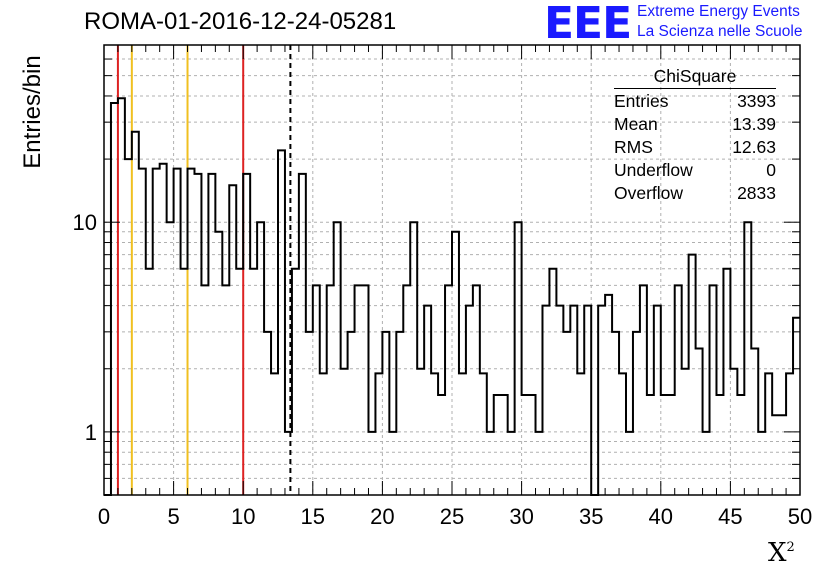 The width and height of the screenshot is (836, 572). What do you see at coordinates (756, 193) in the screenshot?
I see `stats-value: 2833` at bounding box center [756, 193].